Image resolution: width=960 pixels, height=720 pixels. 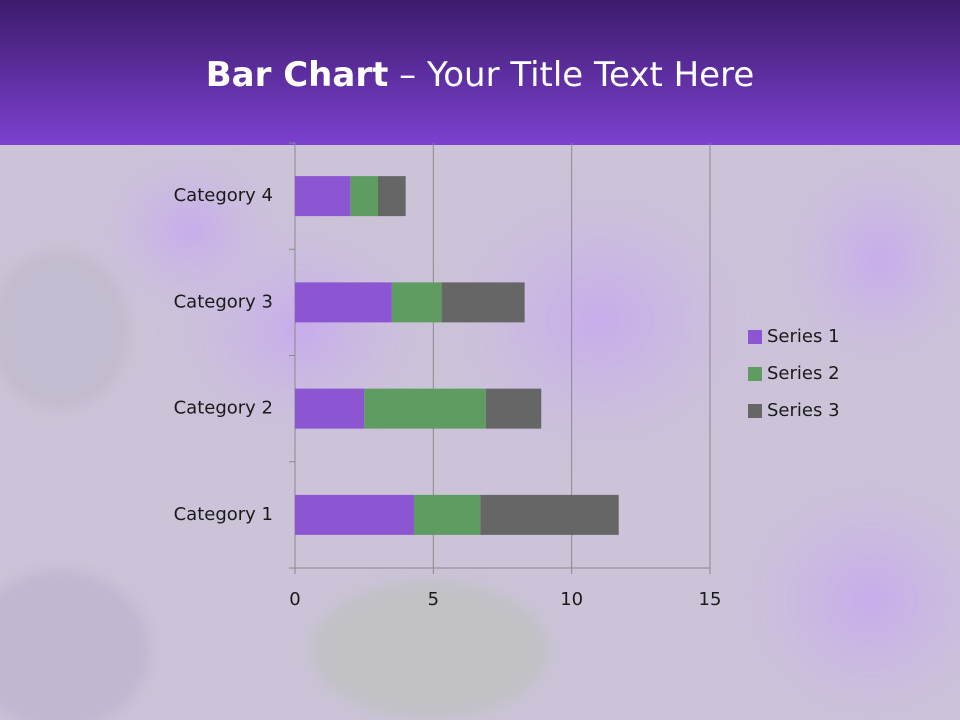 What do you see at coordinates (294, 599) in the screenshot?
I see `x-tick-label: 0` at bounding box center [294, 599].